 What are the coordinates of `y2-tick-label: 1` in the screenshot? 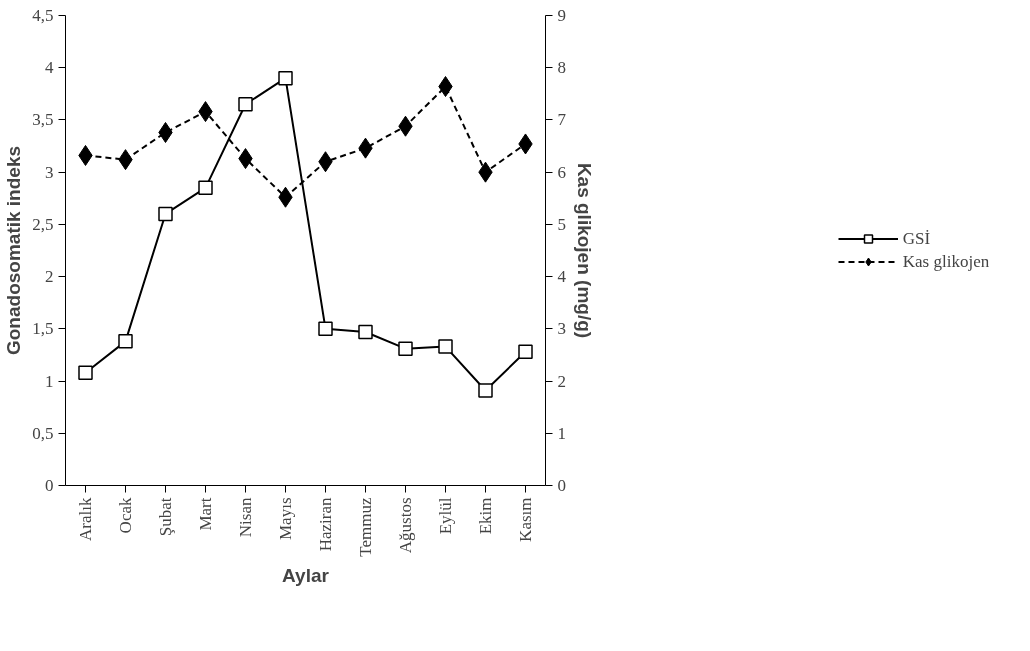 It's located at (561, 433).